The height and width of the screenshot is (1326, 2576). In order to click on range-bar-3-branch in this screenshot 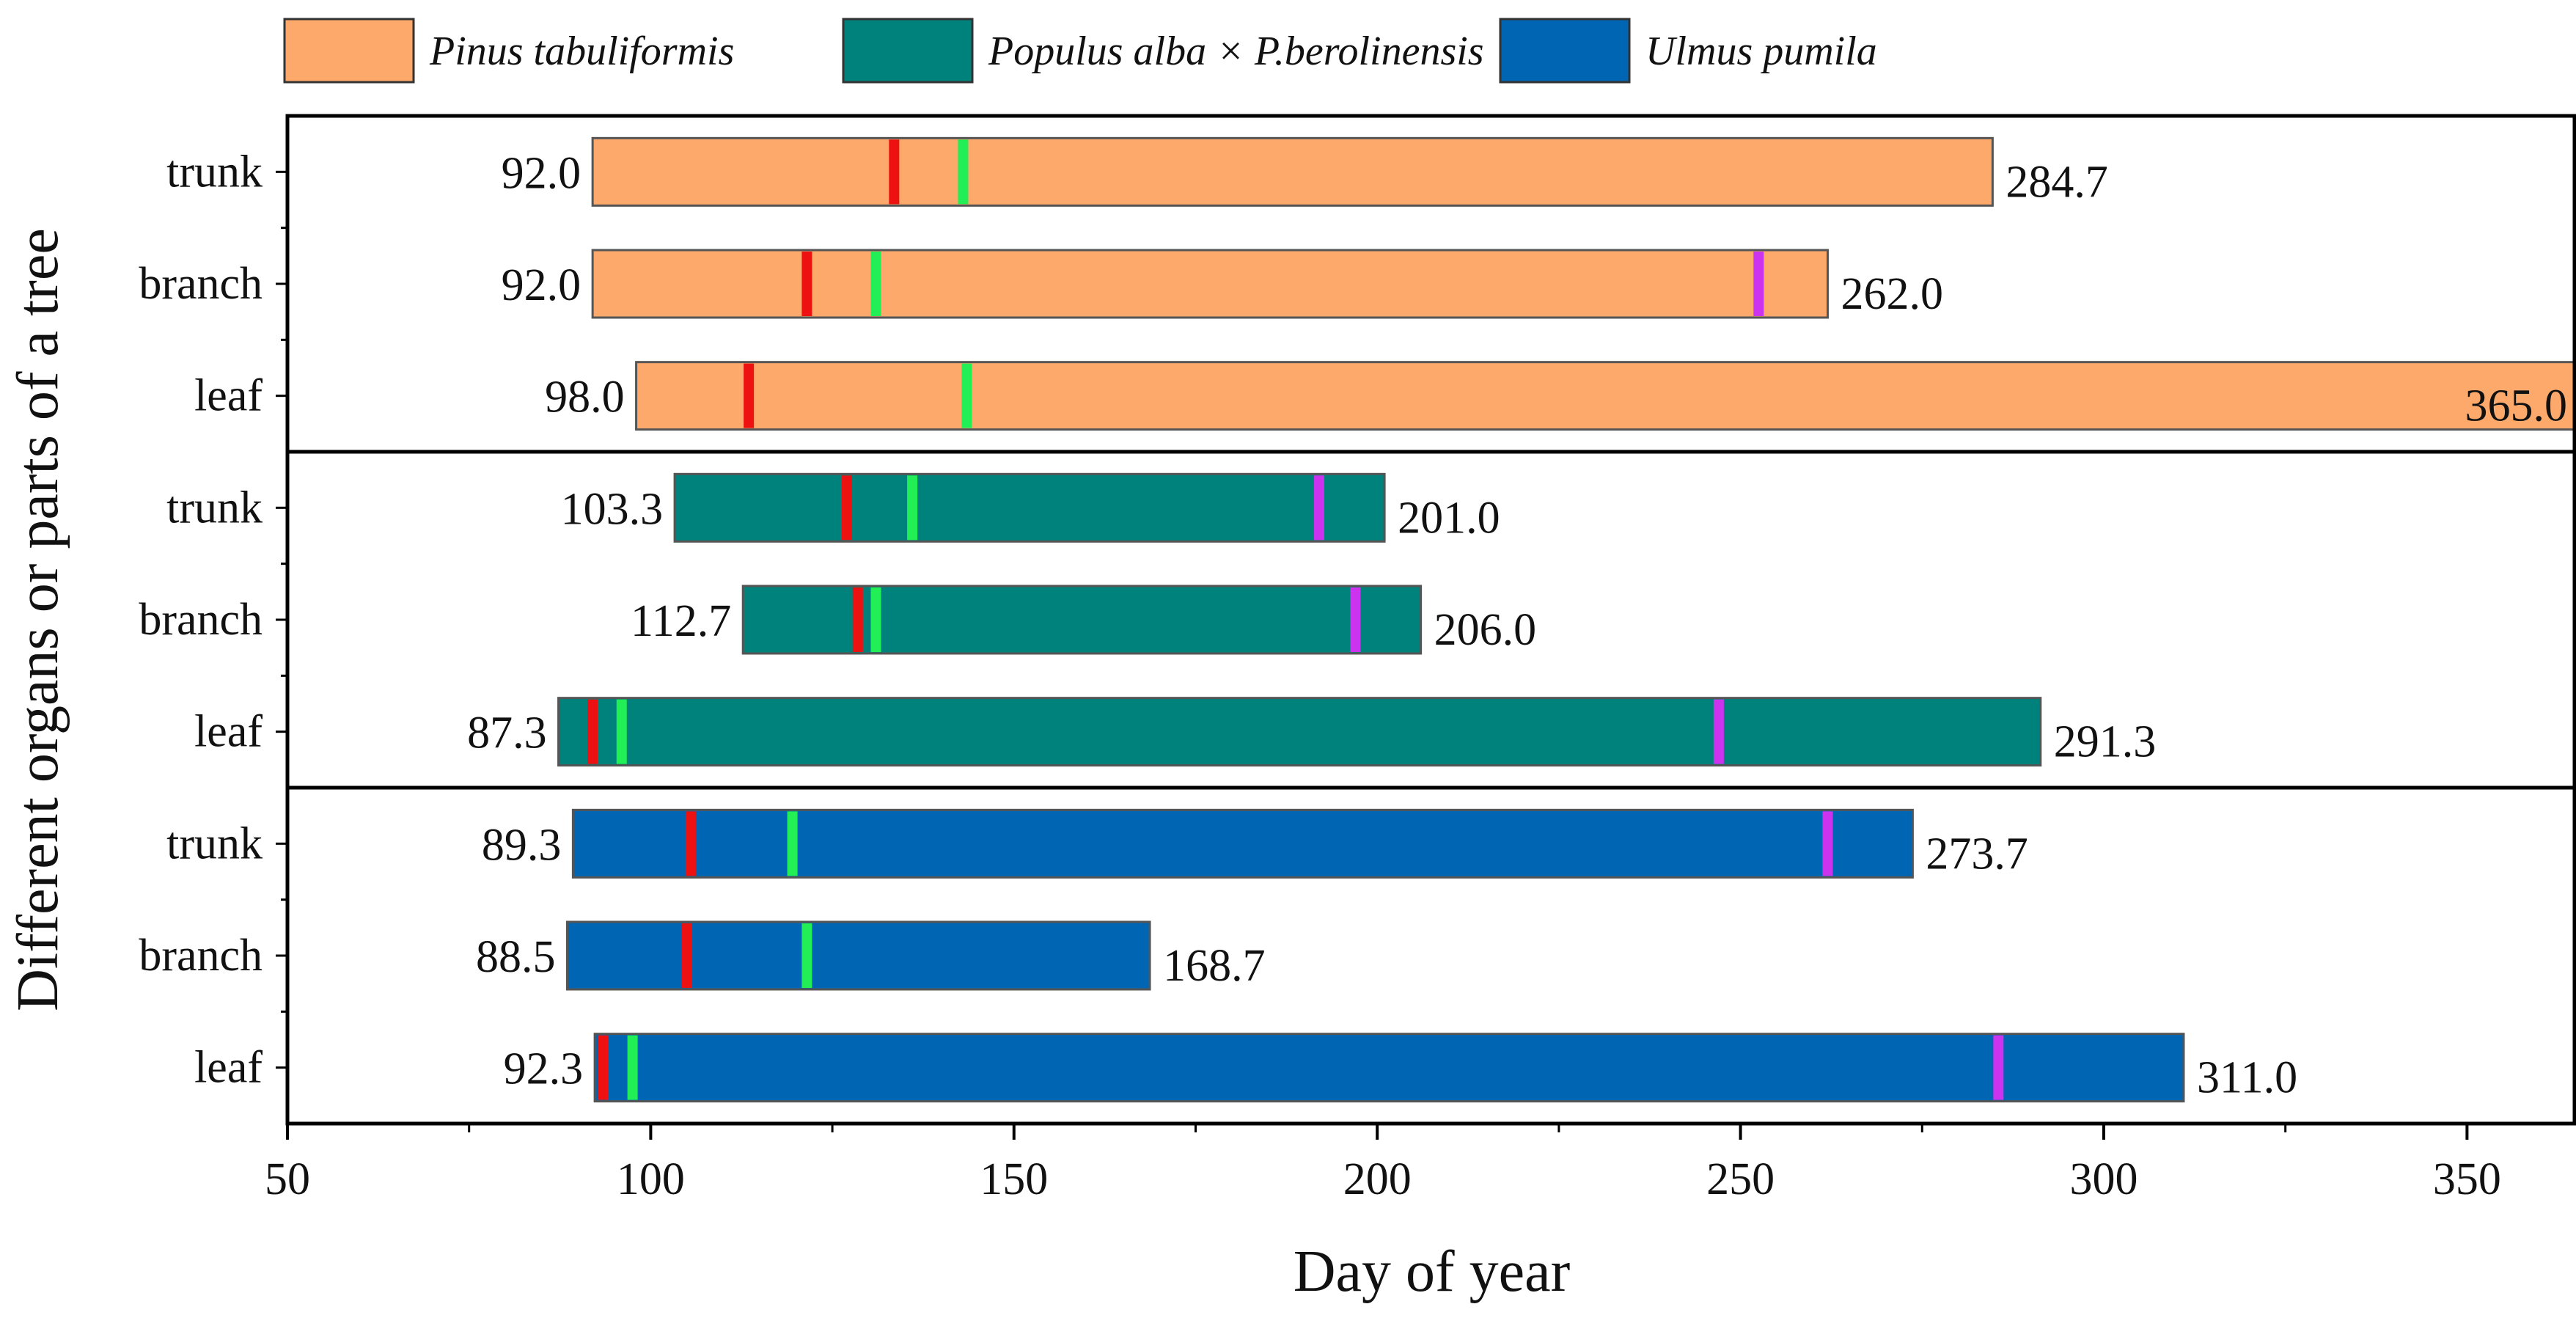, I will do `click(858, 955)`.